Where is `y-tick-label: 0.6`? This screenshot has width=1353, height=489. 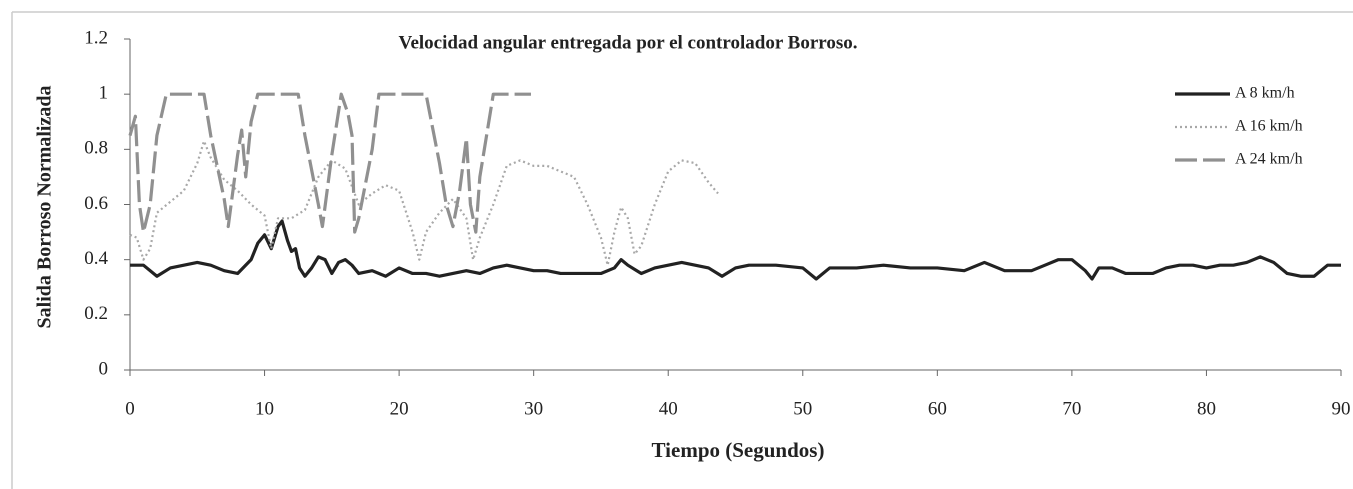 y-tick-label: 0.6 is located at coordinates (96, 203).